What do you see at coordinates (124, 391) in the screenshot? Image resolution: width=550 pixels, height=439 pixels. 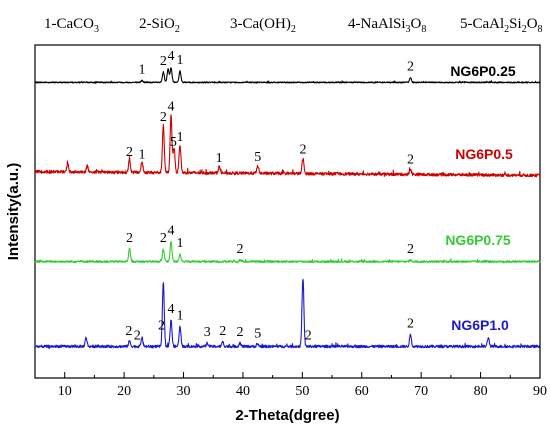 I see `x-tick-label: 20` at bounding box center [124, 391].